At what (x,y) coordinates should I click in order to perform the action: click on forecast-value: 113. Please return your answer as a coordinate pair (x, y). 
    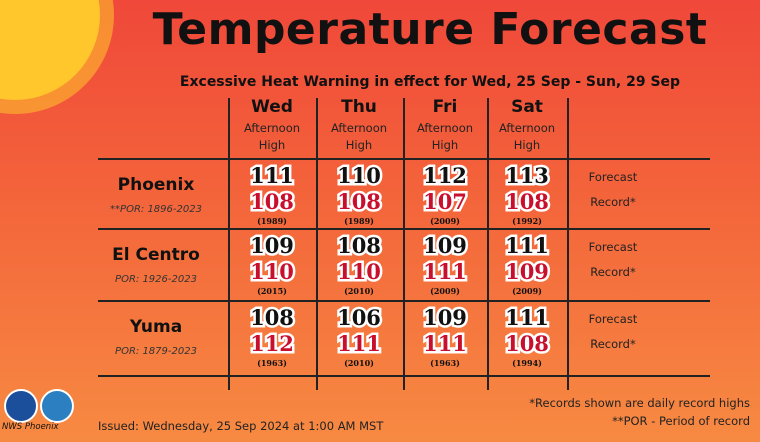
    Looking at the image, I should click on (527, 176).